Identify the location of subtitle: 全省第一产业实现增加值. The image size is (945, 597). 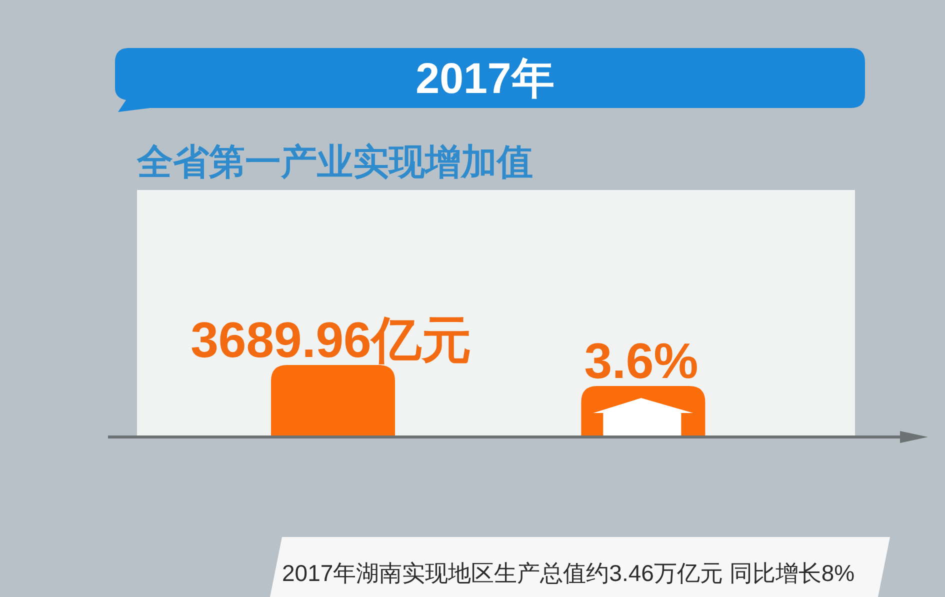
(335, 161).